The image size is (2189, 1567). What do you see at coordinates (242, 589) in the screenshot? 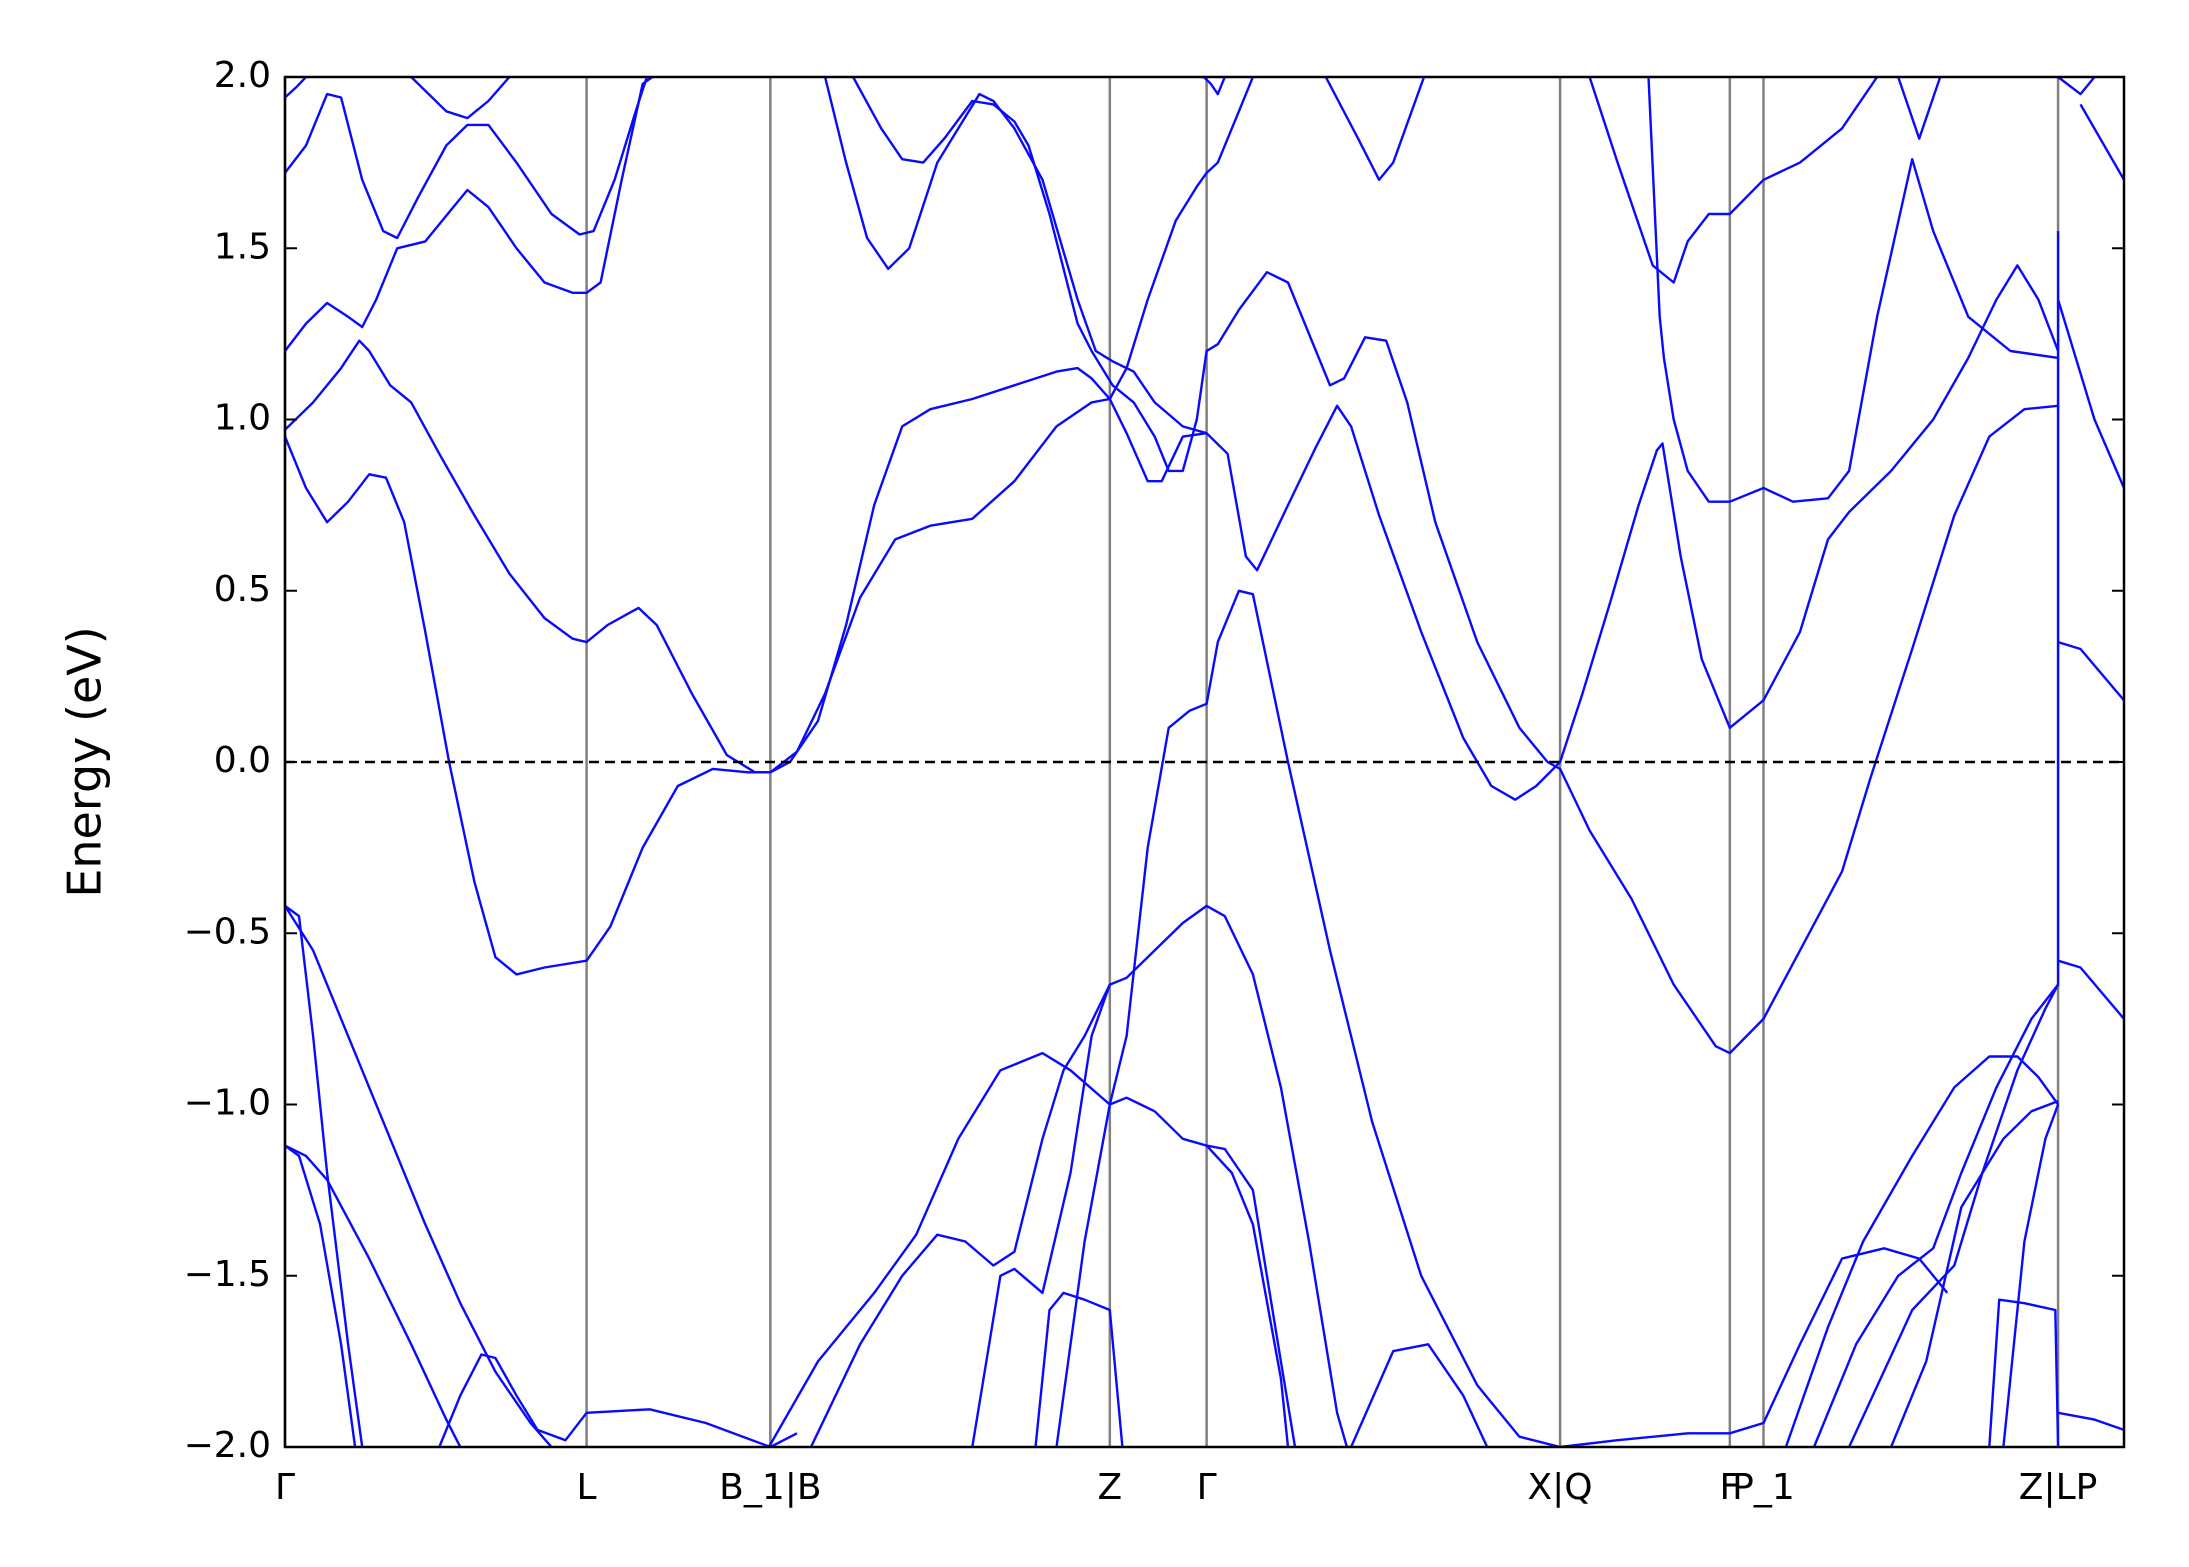
I see `y-tick-label: 0.5` at bounding box center [242, 589].